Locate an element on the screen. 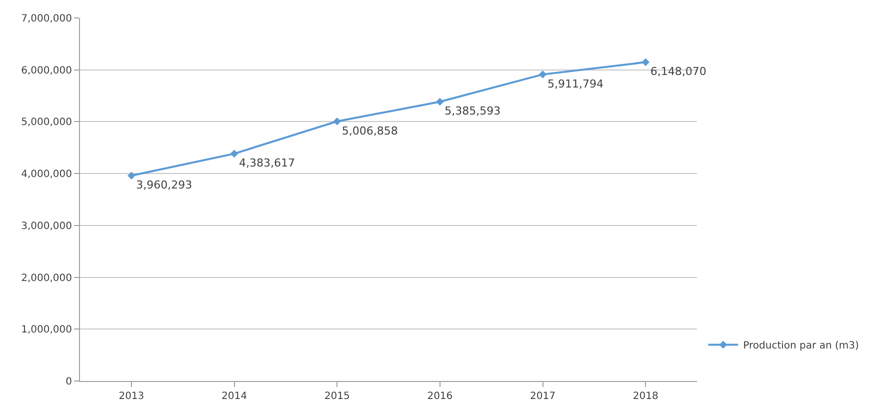  y-tick-label: 0 is located at coordinates (69, 382).